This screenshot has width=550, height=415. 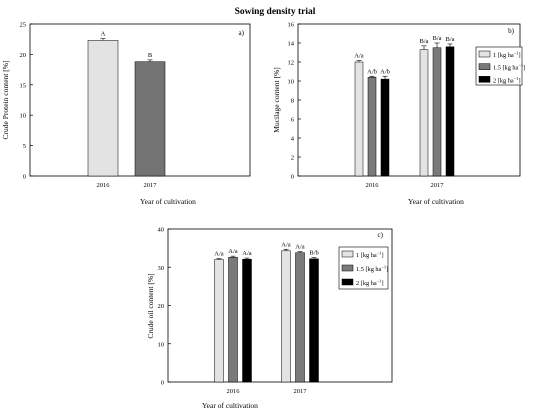 What do you see at coordinates (291, 25) in the screenshot?
I see `y-tick-label: 16` at bounding box center [291, 25].